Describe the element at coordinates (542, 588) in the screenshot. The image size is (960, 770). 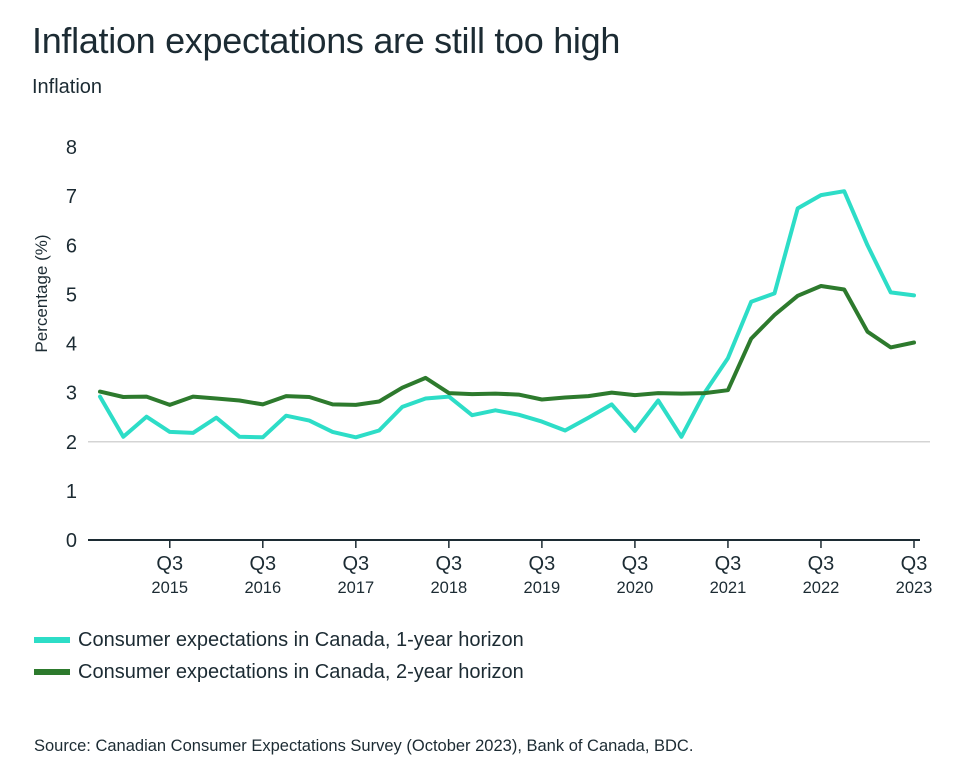
I see `x-tick-year: 2019` at that location.